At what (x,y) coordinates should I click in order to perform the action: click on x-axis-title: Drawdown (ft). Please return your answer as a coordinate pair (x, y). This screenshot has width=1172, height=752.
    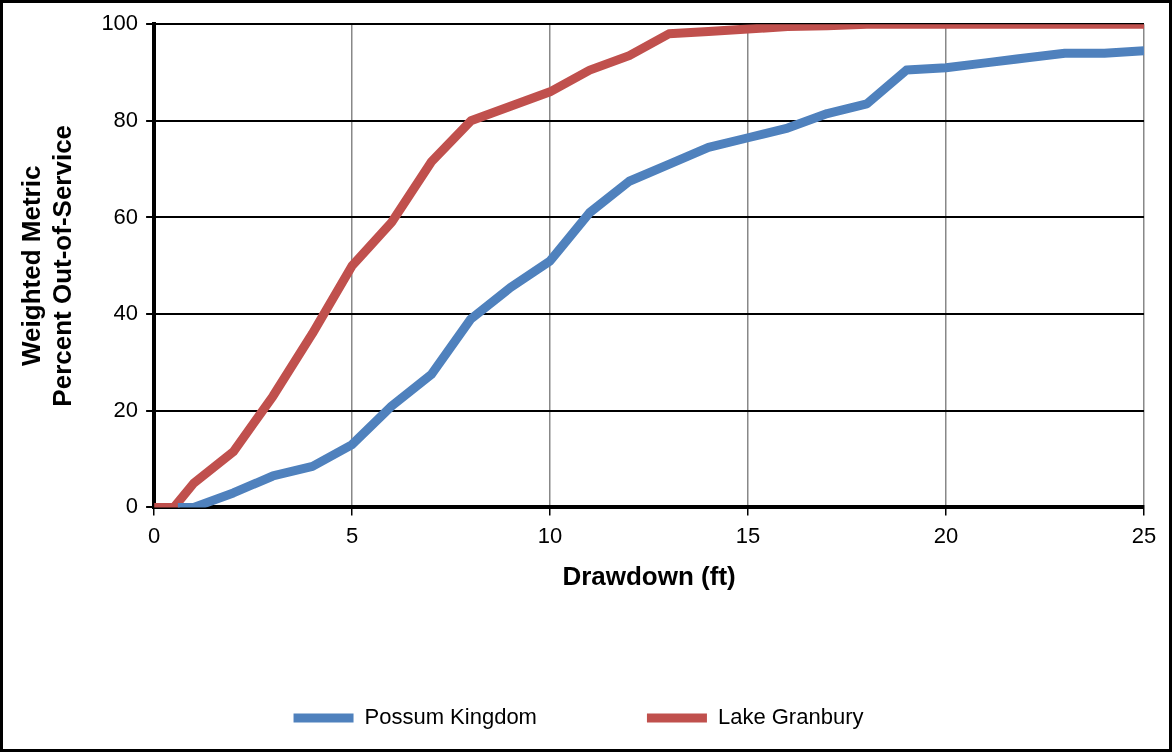
    Looking at the image, I should click on (649, 575).